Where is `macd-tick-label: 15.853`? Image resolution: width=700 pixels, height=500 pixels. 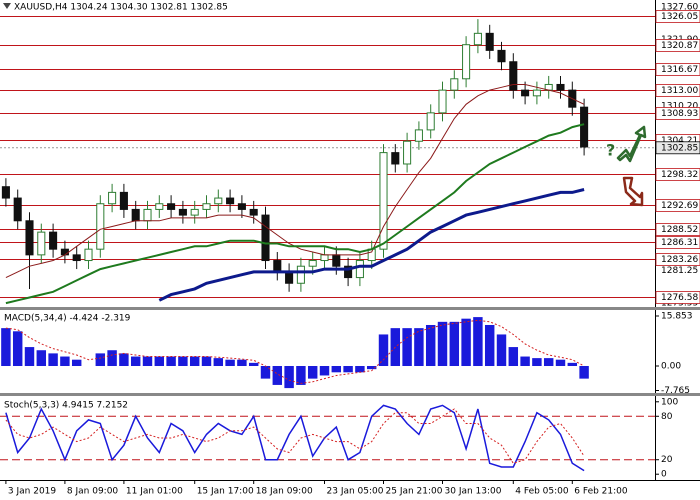 macd-tick-label: 15.853 is located at coordinates (677, 316).